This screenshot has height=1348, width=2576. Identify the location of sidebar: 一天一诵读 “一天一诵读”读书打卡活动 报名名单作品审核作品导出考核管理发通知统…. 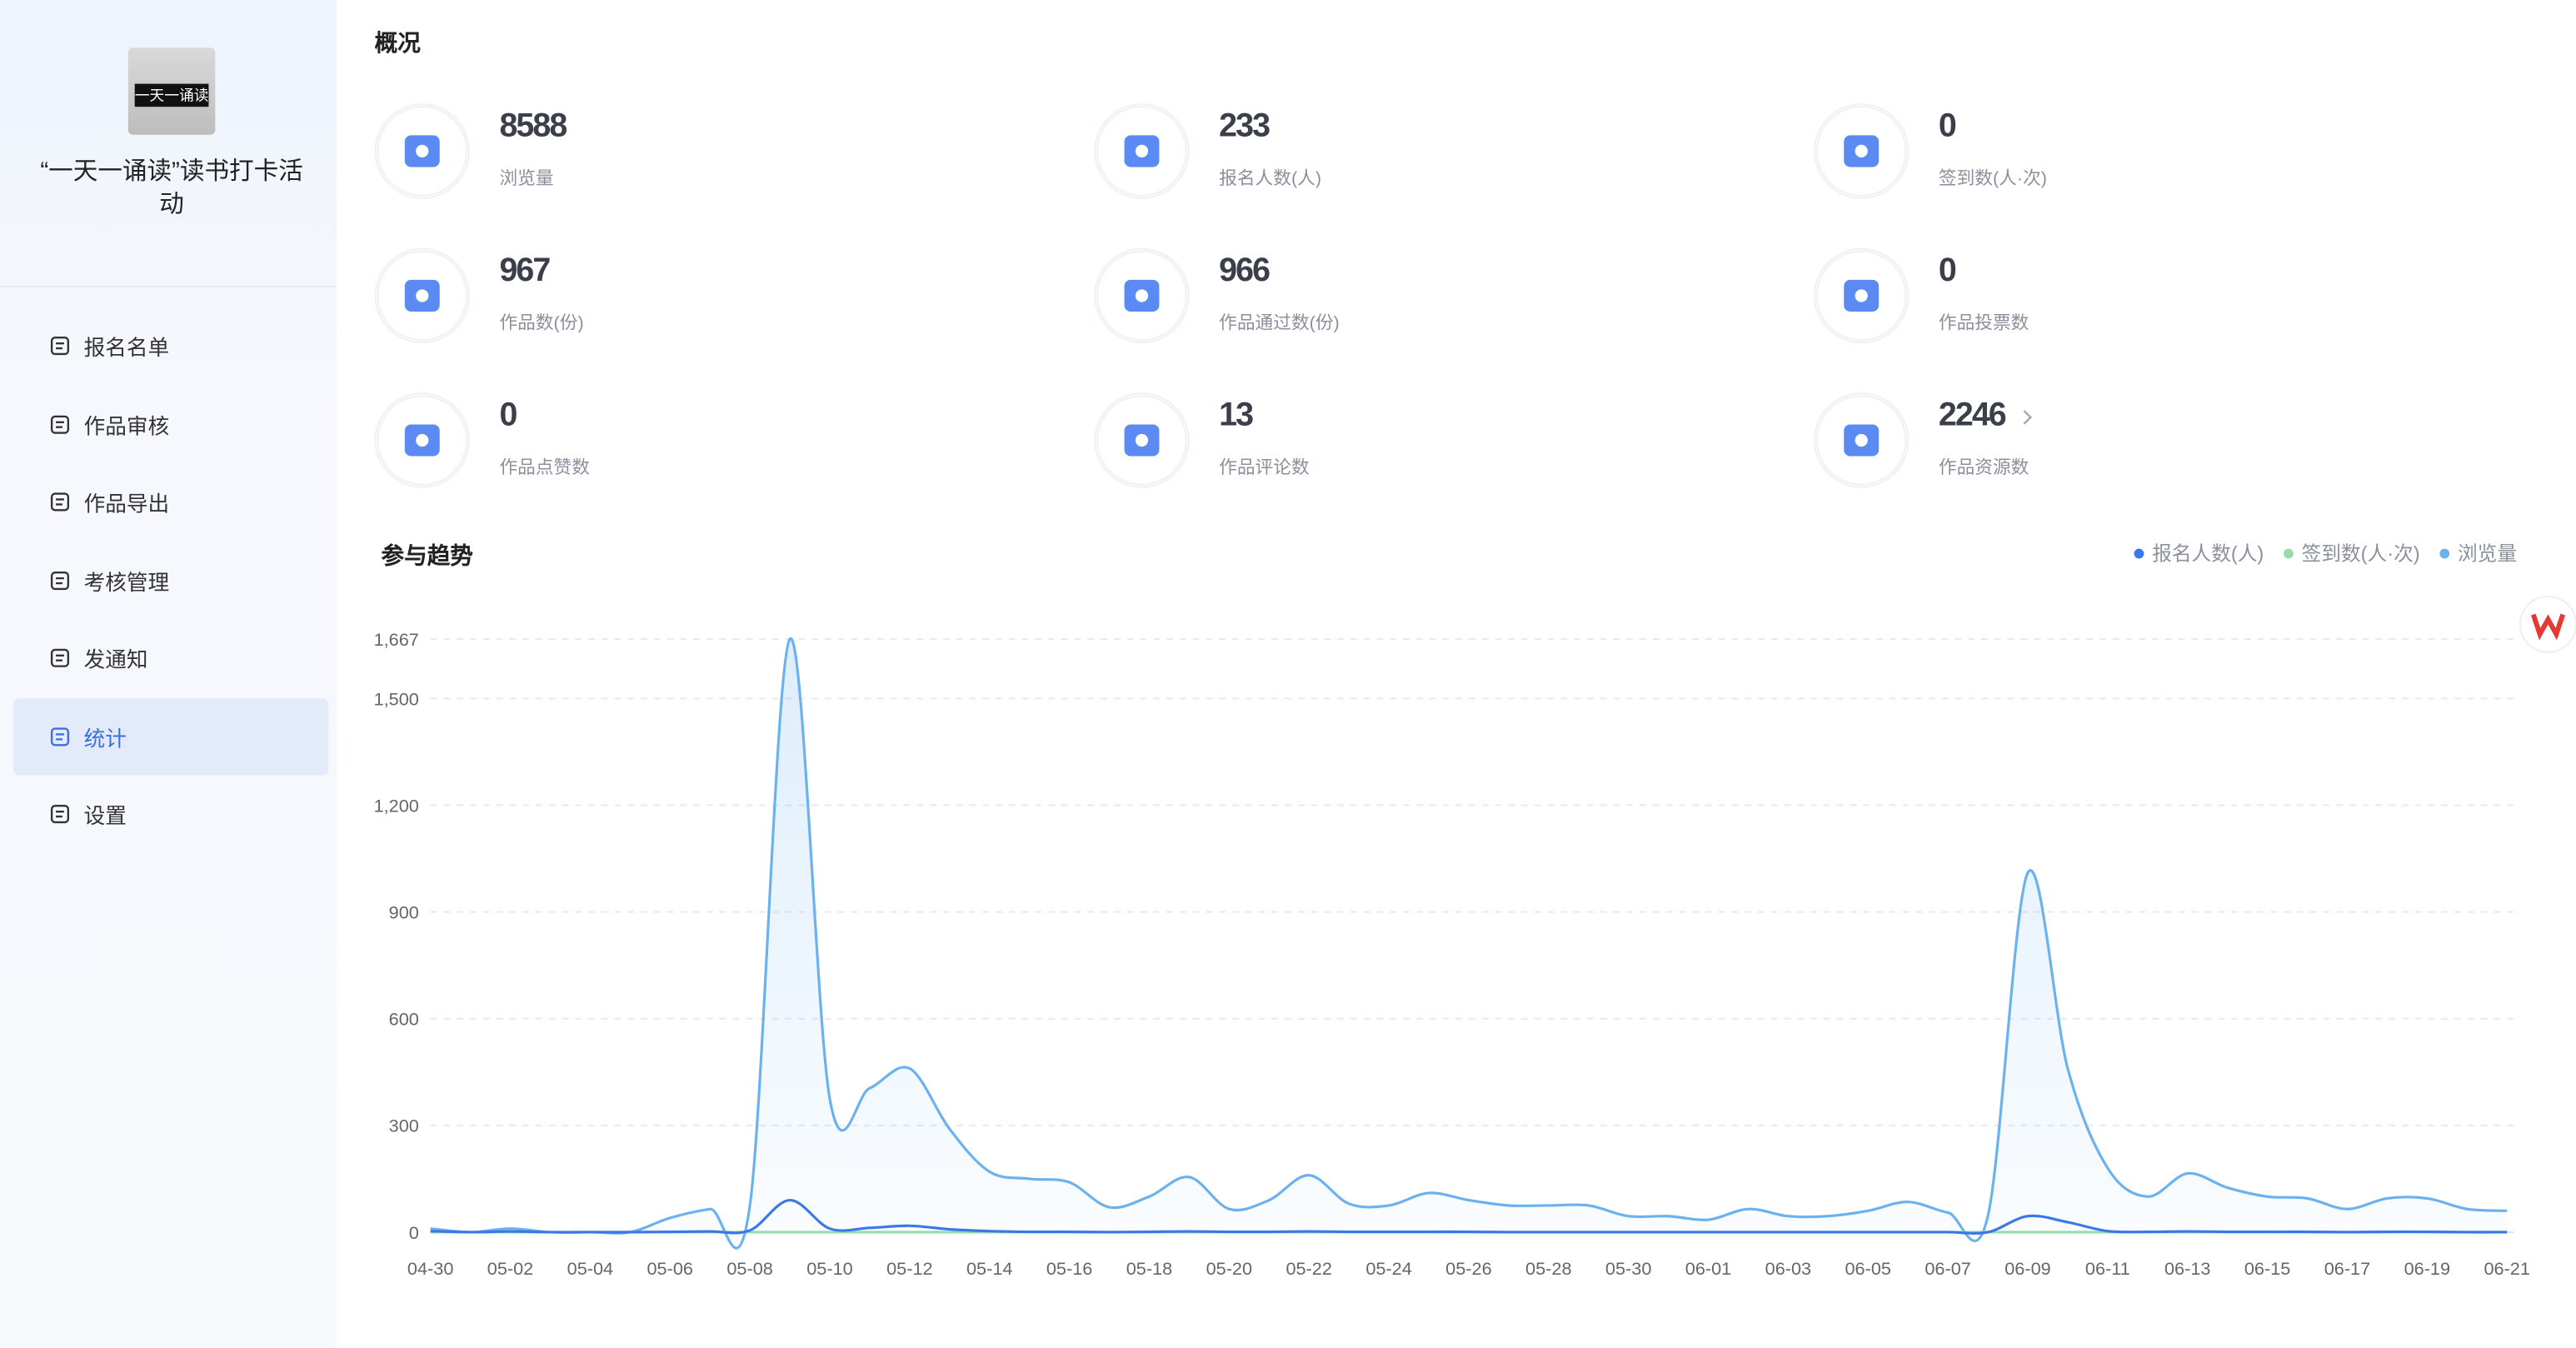
(168, 673).